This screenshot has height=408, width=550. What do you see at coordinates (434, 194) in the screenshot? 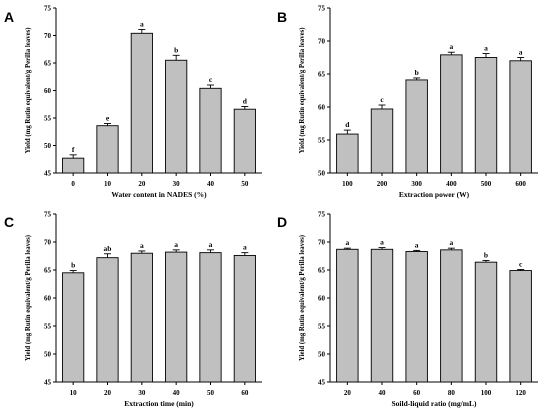
I see `x-axis-title: Extraction power (W)` at bounding box center [434, 194].